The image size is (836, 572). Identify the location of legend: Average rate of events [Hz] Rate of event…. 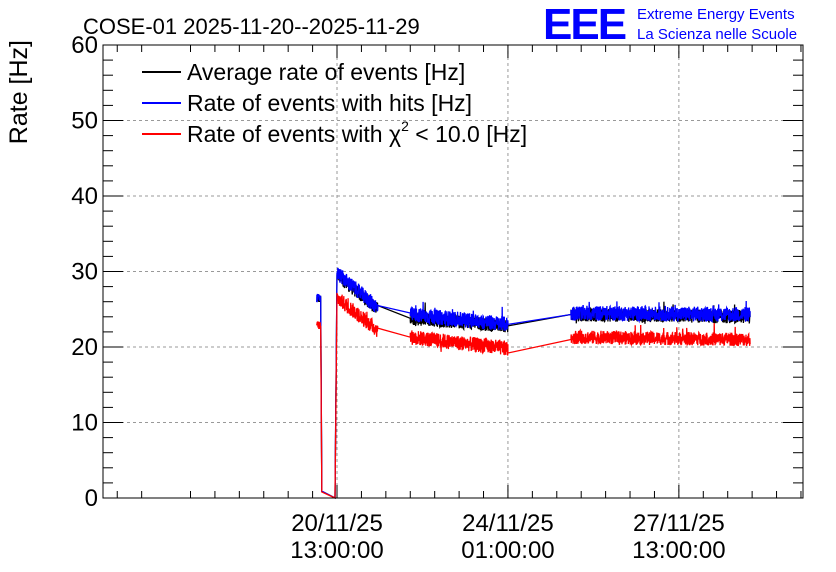
(334, 103).